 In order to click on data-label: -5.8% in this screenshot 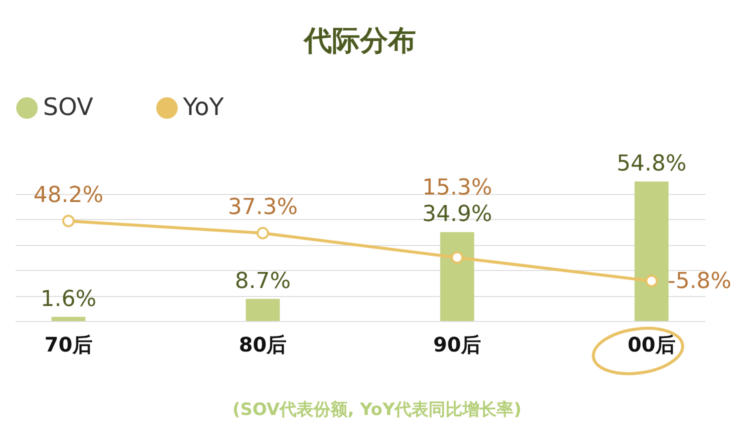, I will do `click(700, 281)`.